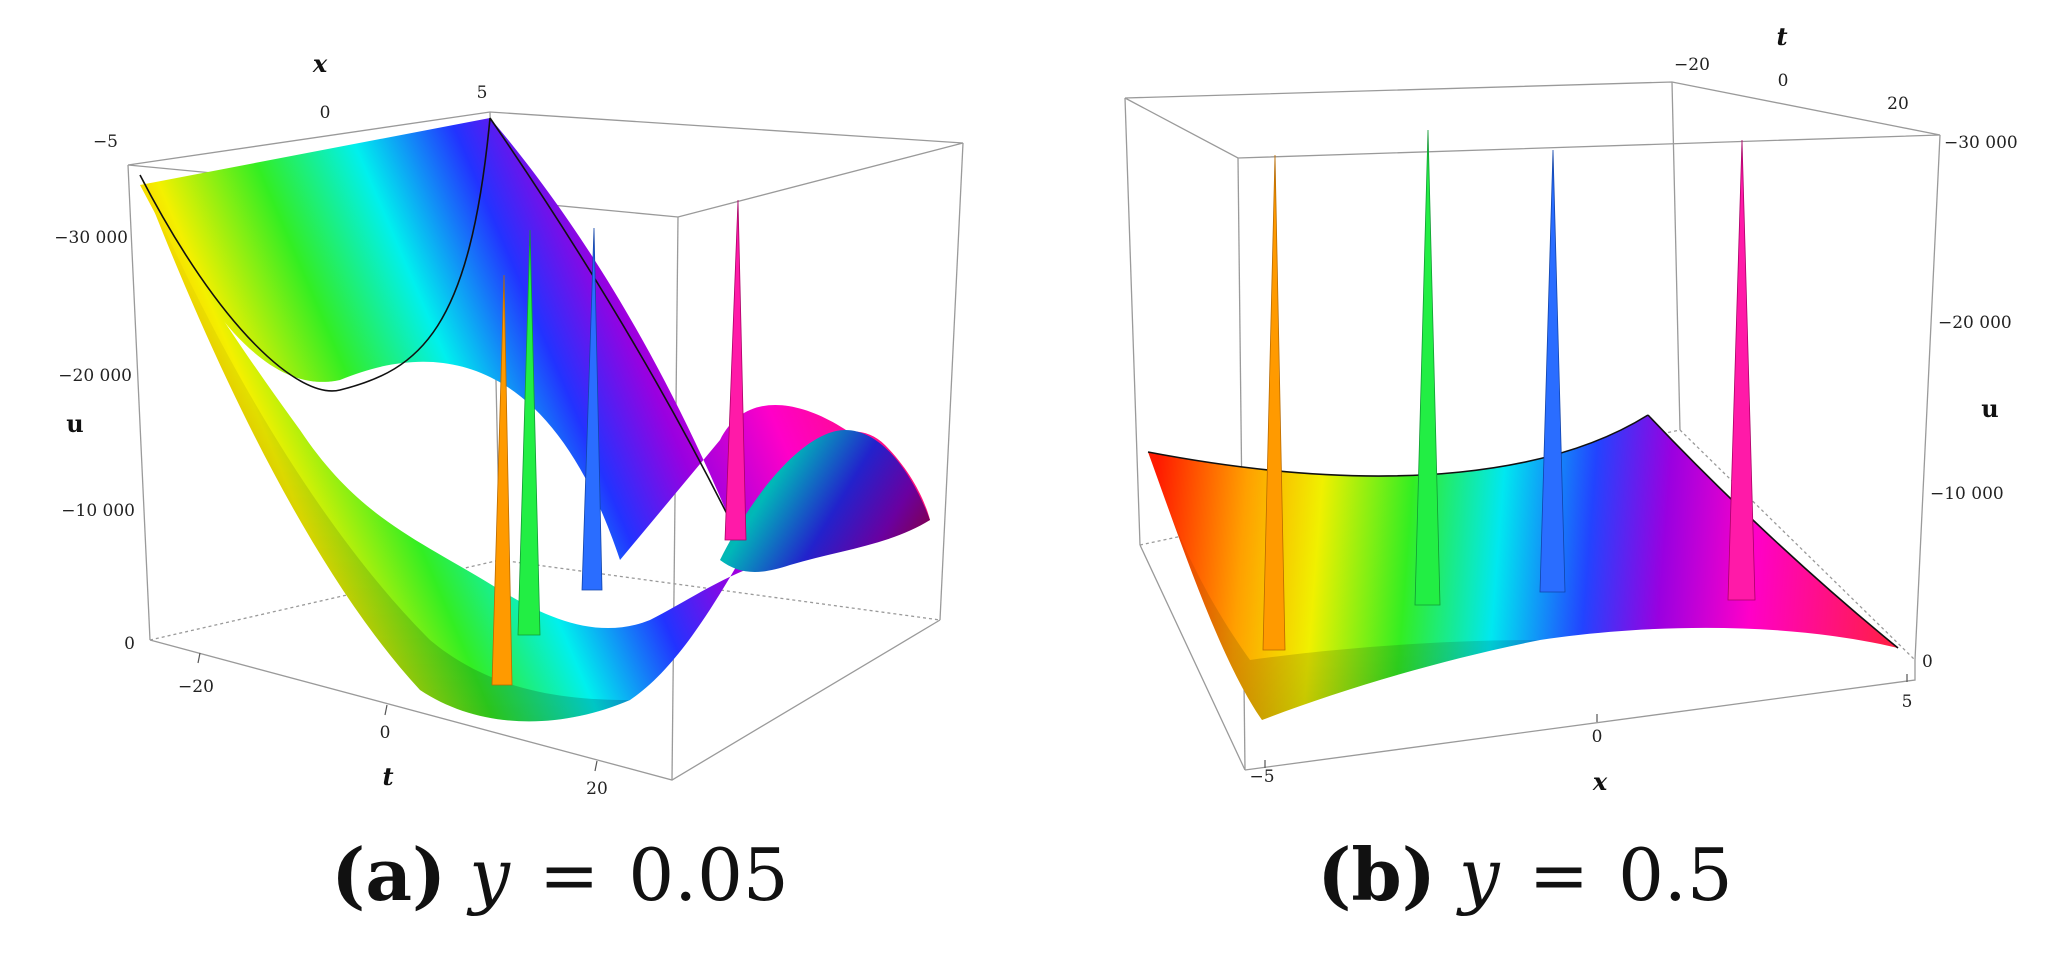  I want to click on panel-b-t-tick: 20, so click(1898, 104).